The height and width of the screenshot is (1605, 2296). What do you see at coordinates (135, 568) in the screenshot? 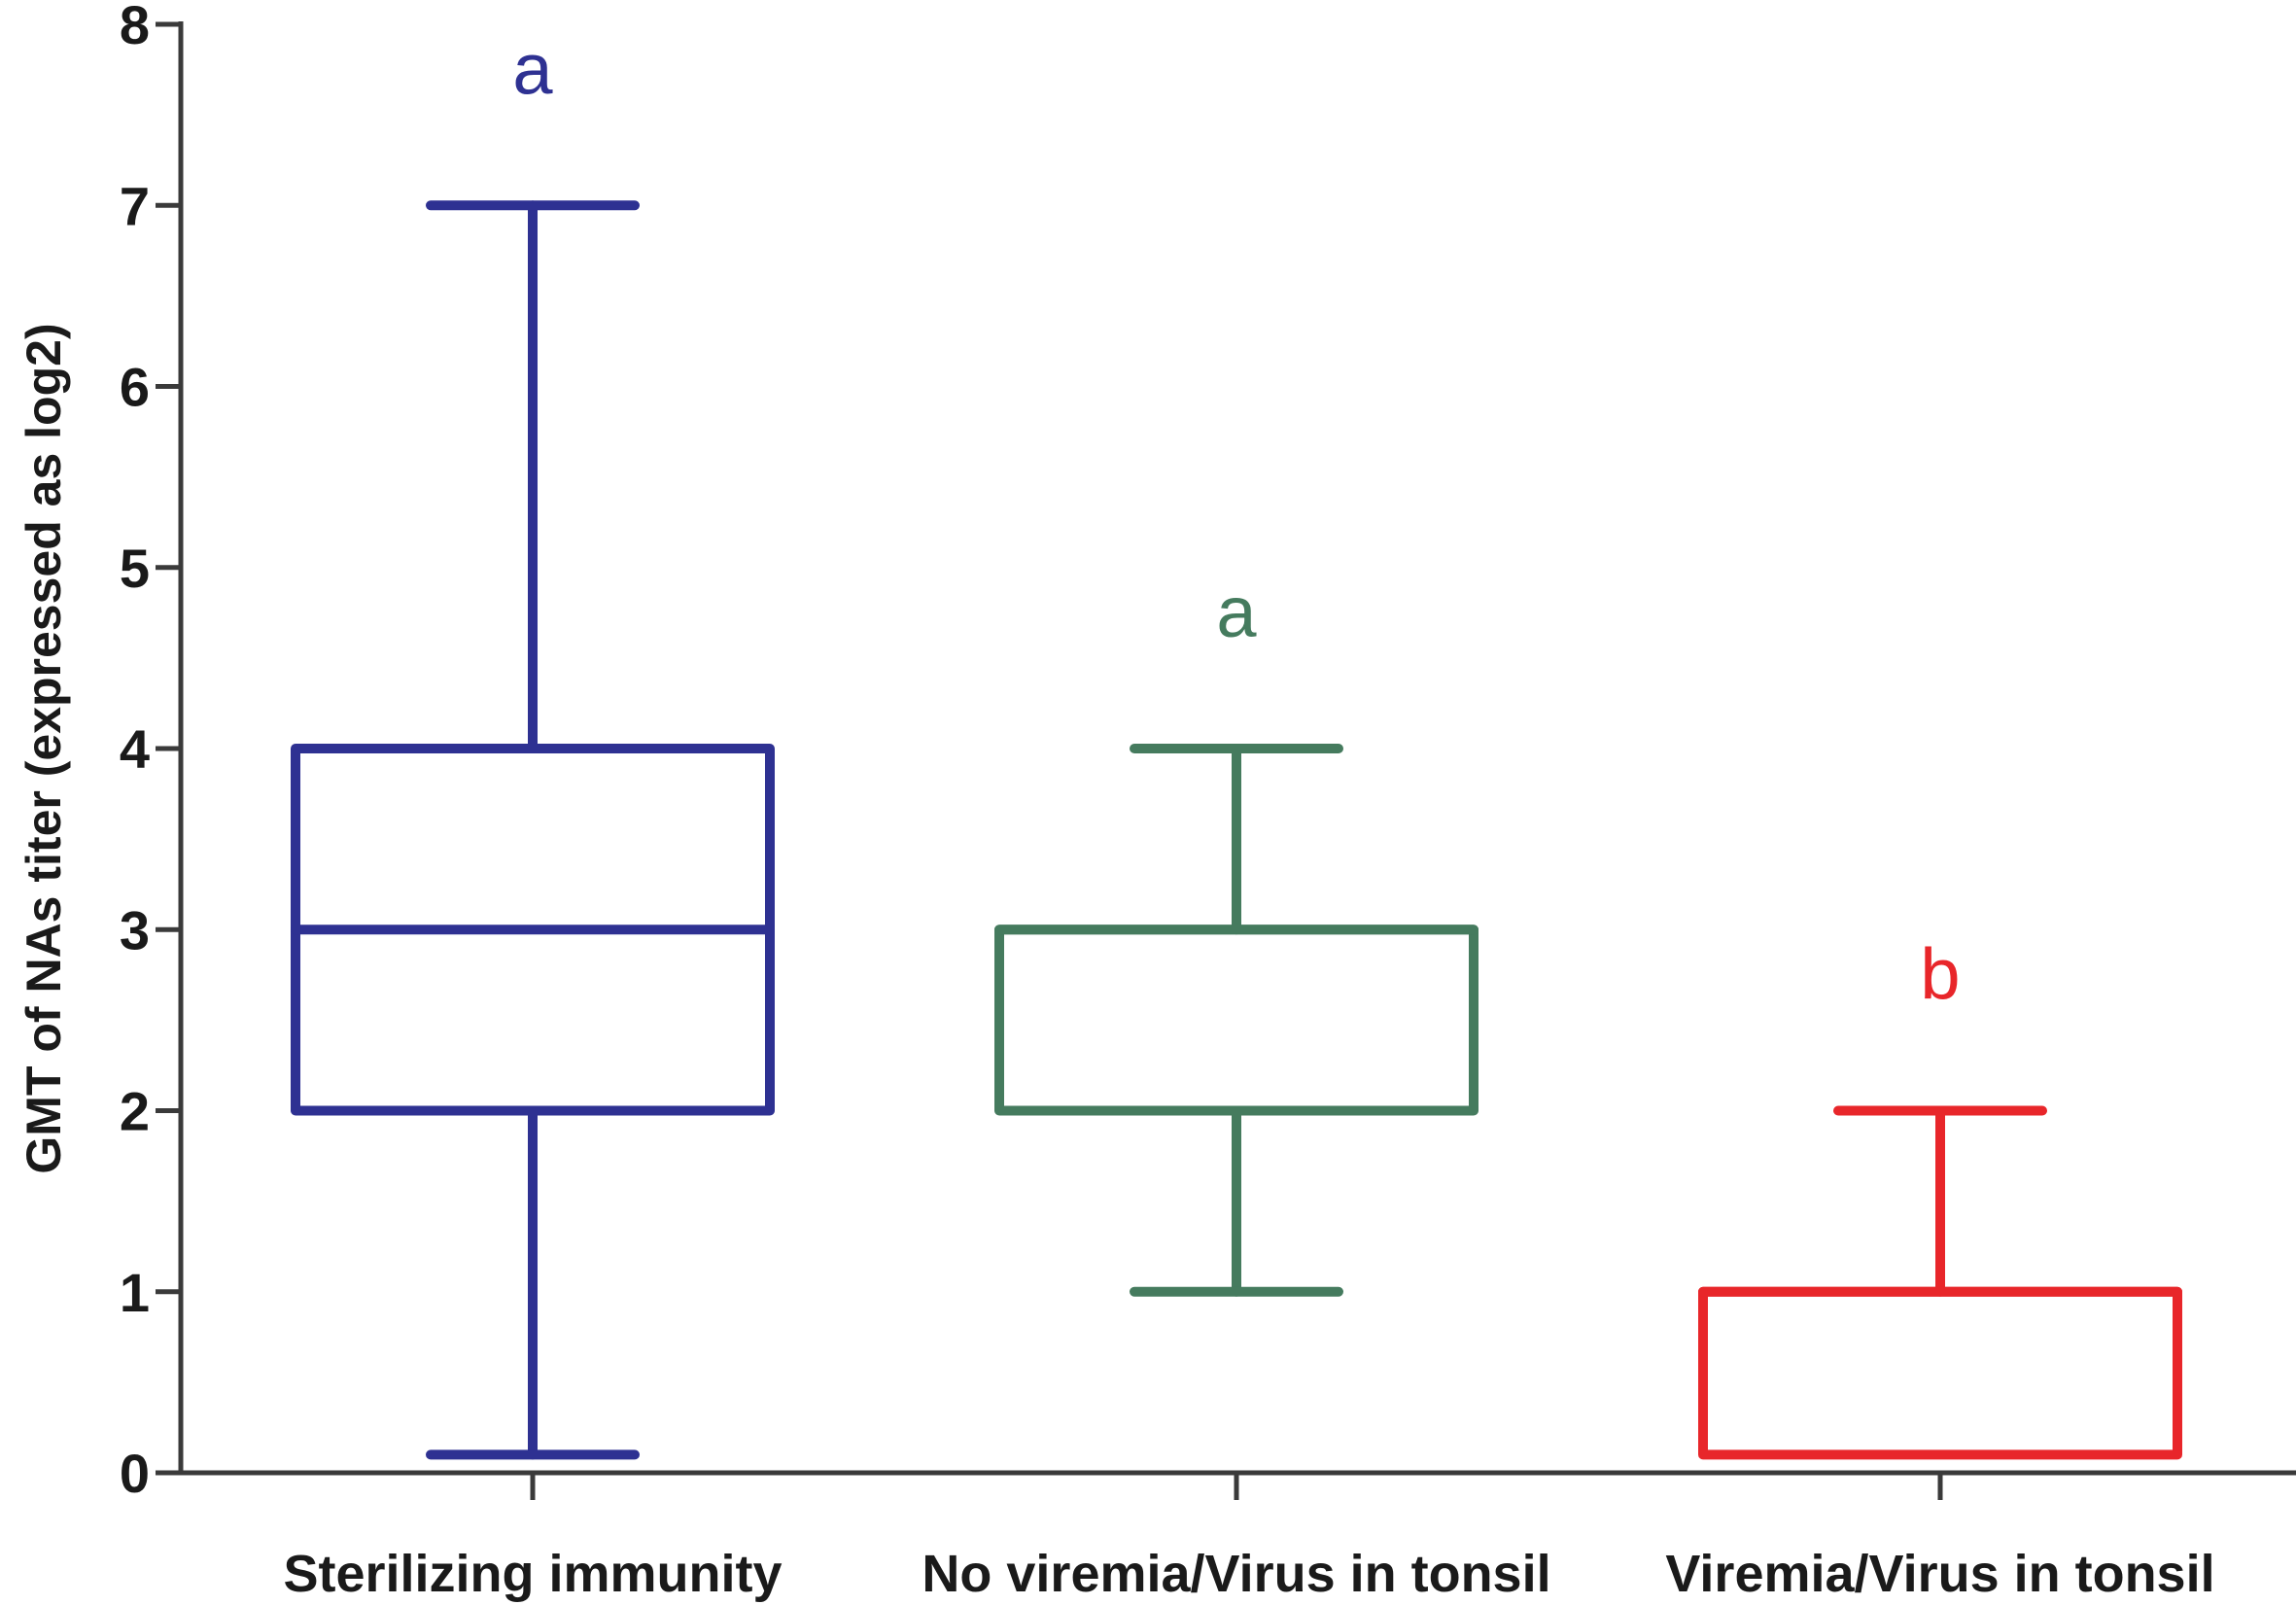
I see `y-tick-label: 5` at bounding box center [135, 568].